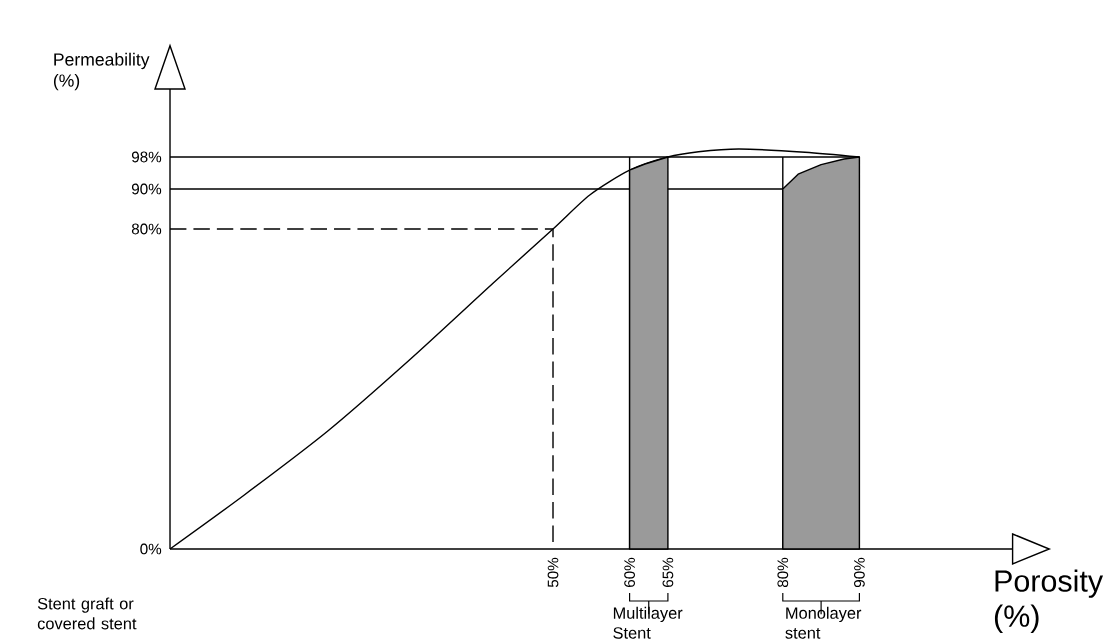 The width and height of the screenshot is (1116, 643). What do you see at coordinates (629, 572) in the screenshot?
I see `x-tick-label: 60%` at bounding box center [629, 572].